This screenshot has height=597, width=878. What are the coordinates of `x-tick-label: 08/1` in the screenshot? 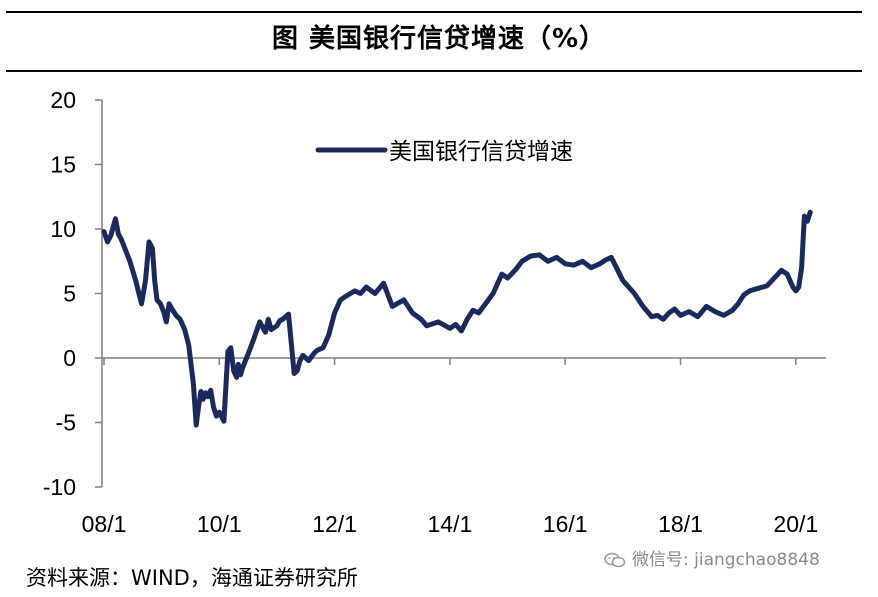 It's located at (104, 524).